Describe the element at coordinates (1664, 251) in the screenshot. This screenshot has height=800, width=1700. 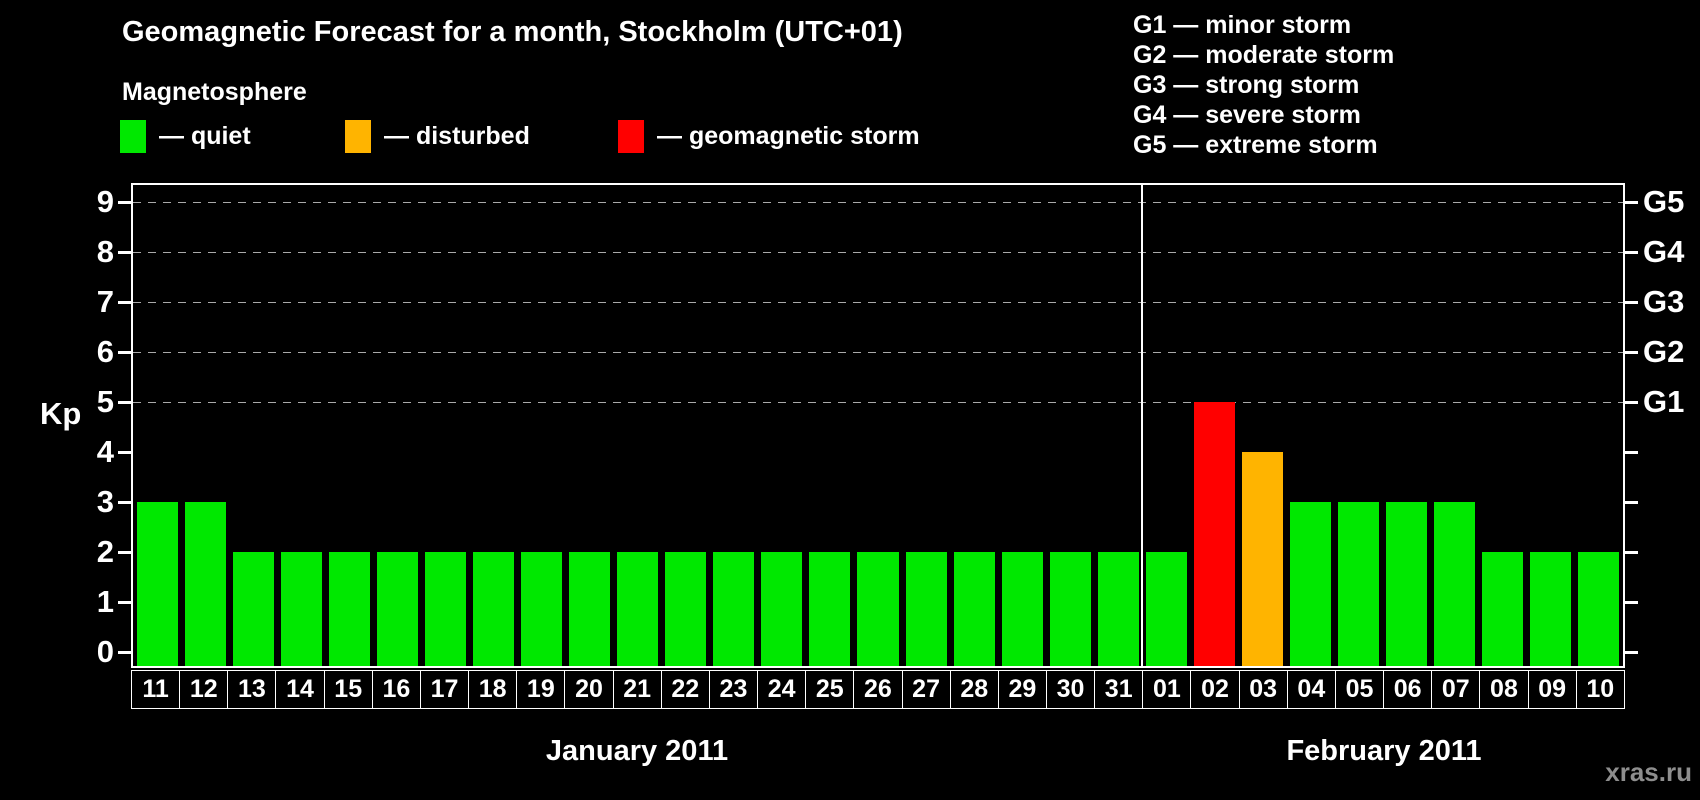
I see `g-axis-label-g4: G4` at that location.